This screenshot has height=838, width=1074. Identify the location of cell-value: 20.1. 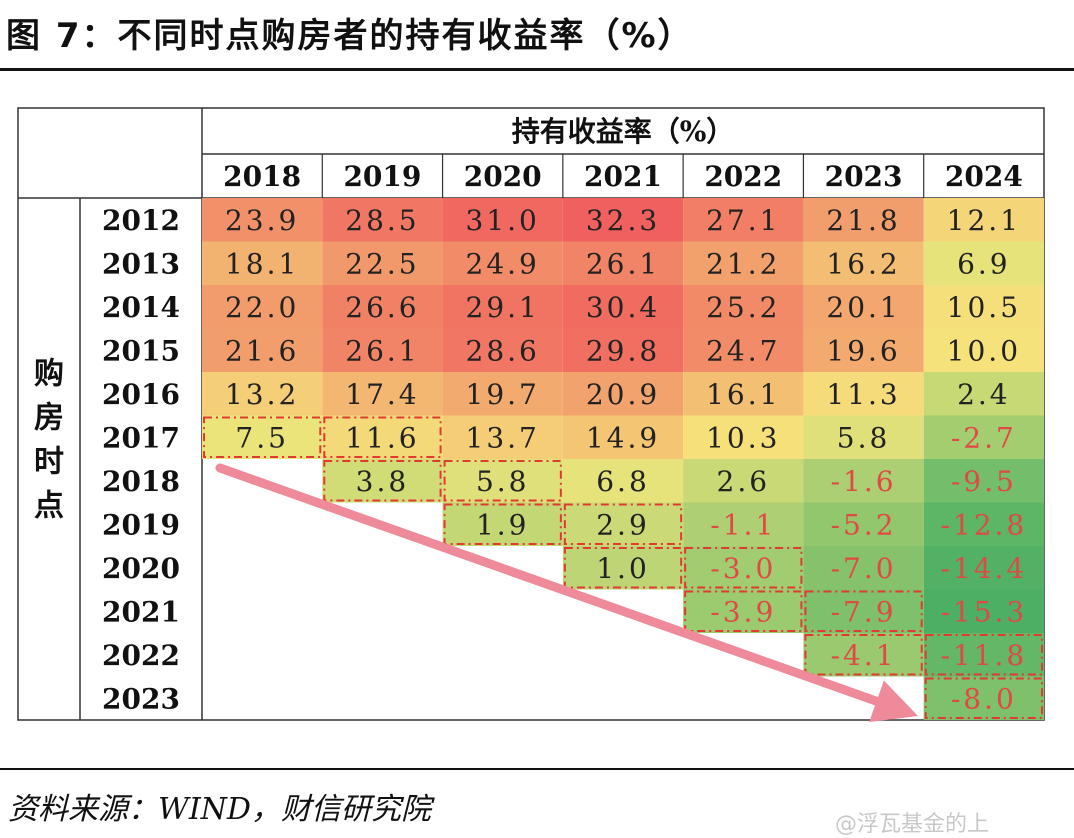
(863, 307).